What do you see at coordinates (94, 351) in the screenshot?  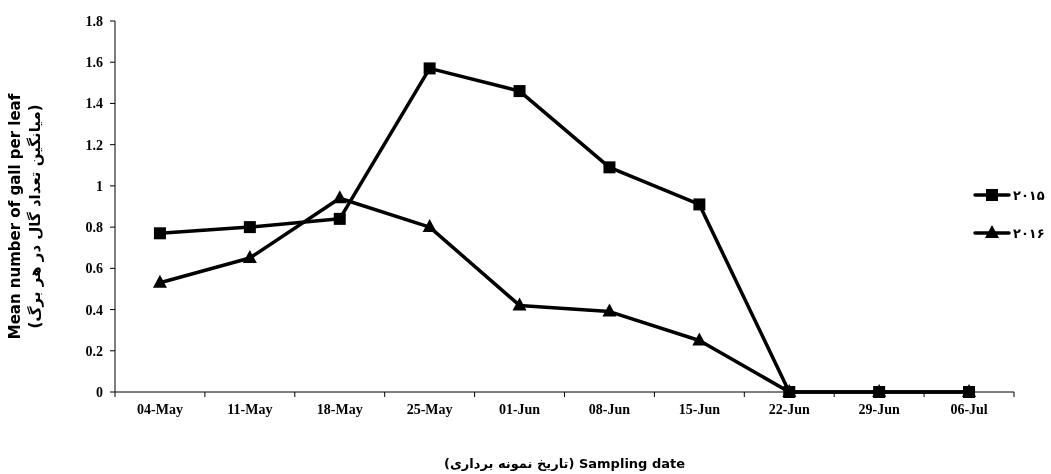 I see `y-tick-label: 0.2` at bounding box center [94, 351].